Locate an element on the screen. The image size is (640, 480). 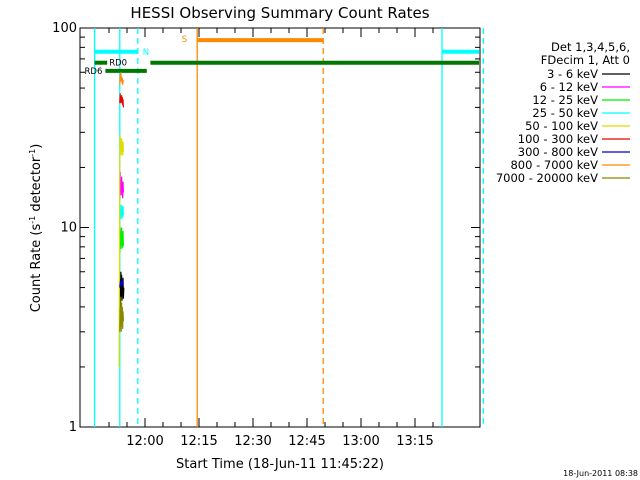
legend-header-line-1: Det 1,3,4,5,6, is located at coordinates (590, 47).